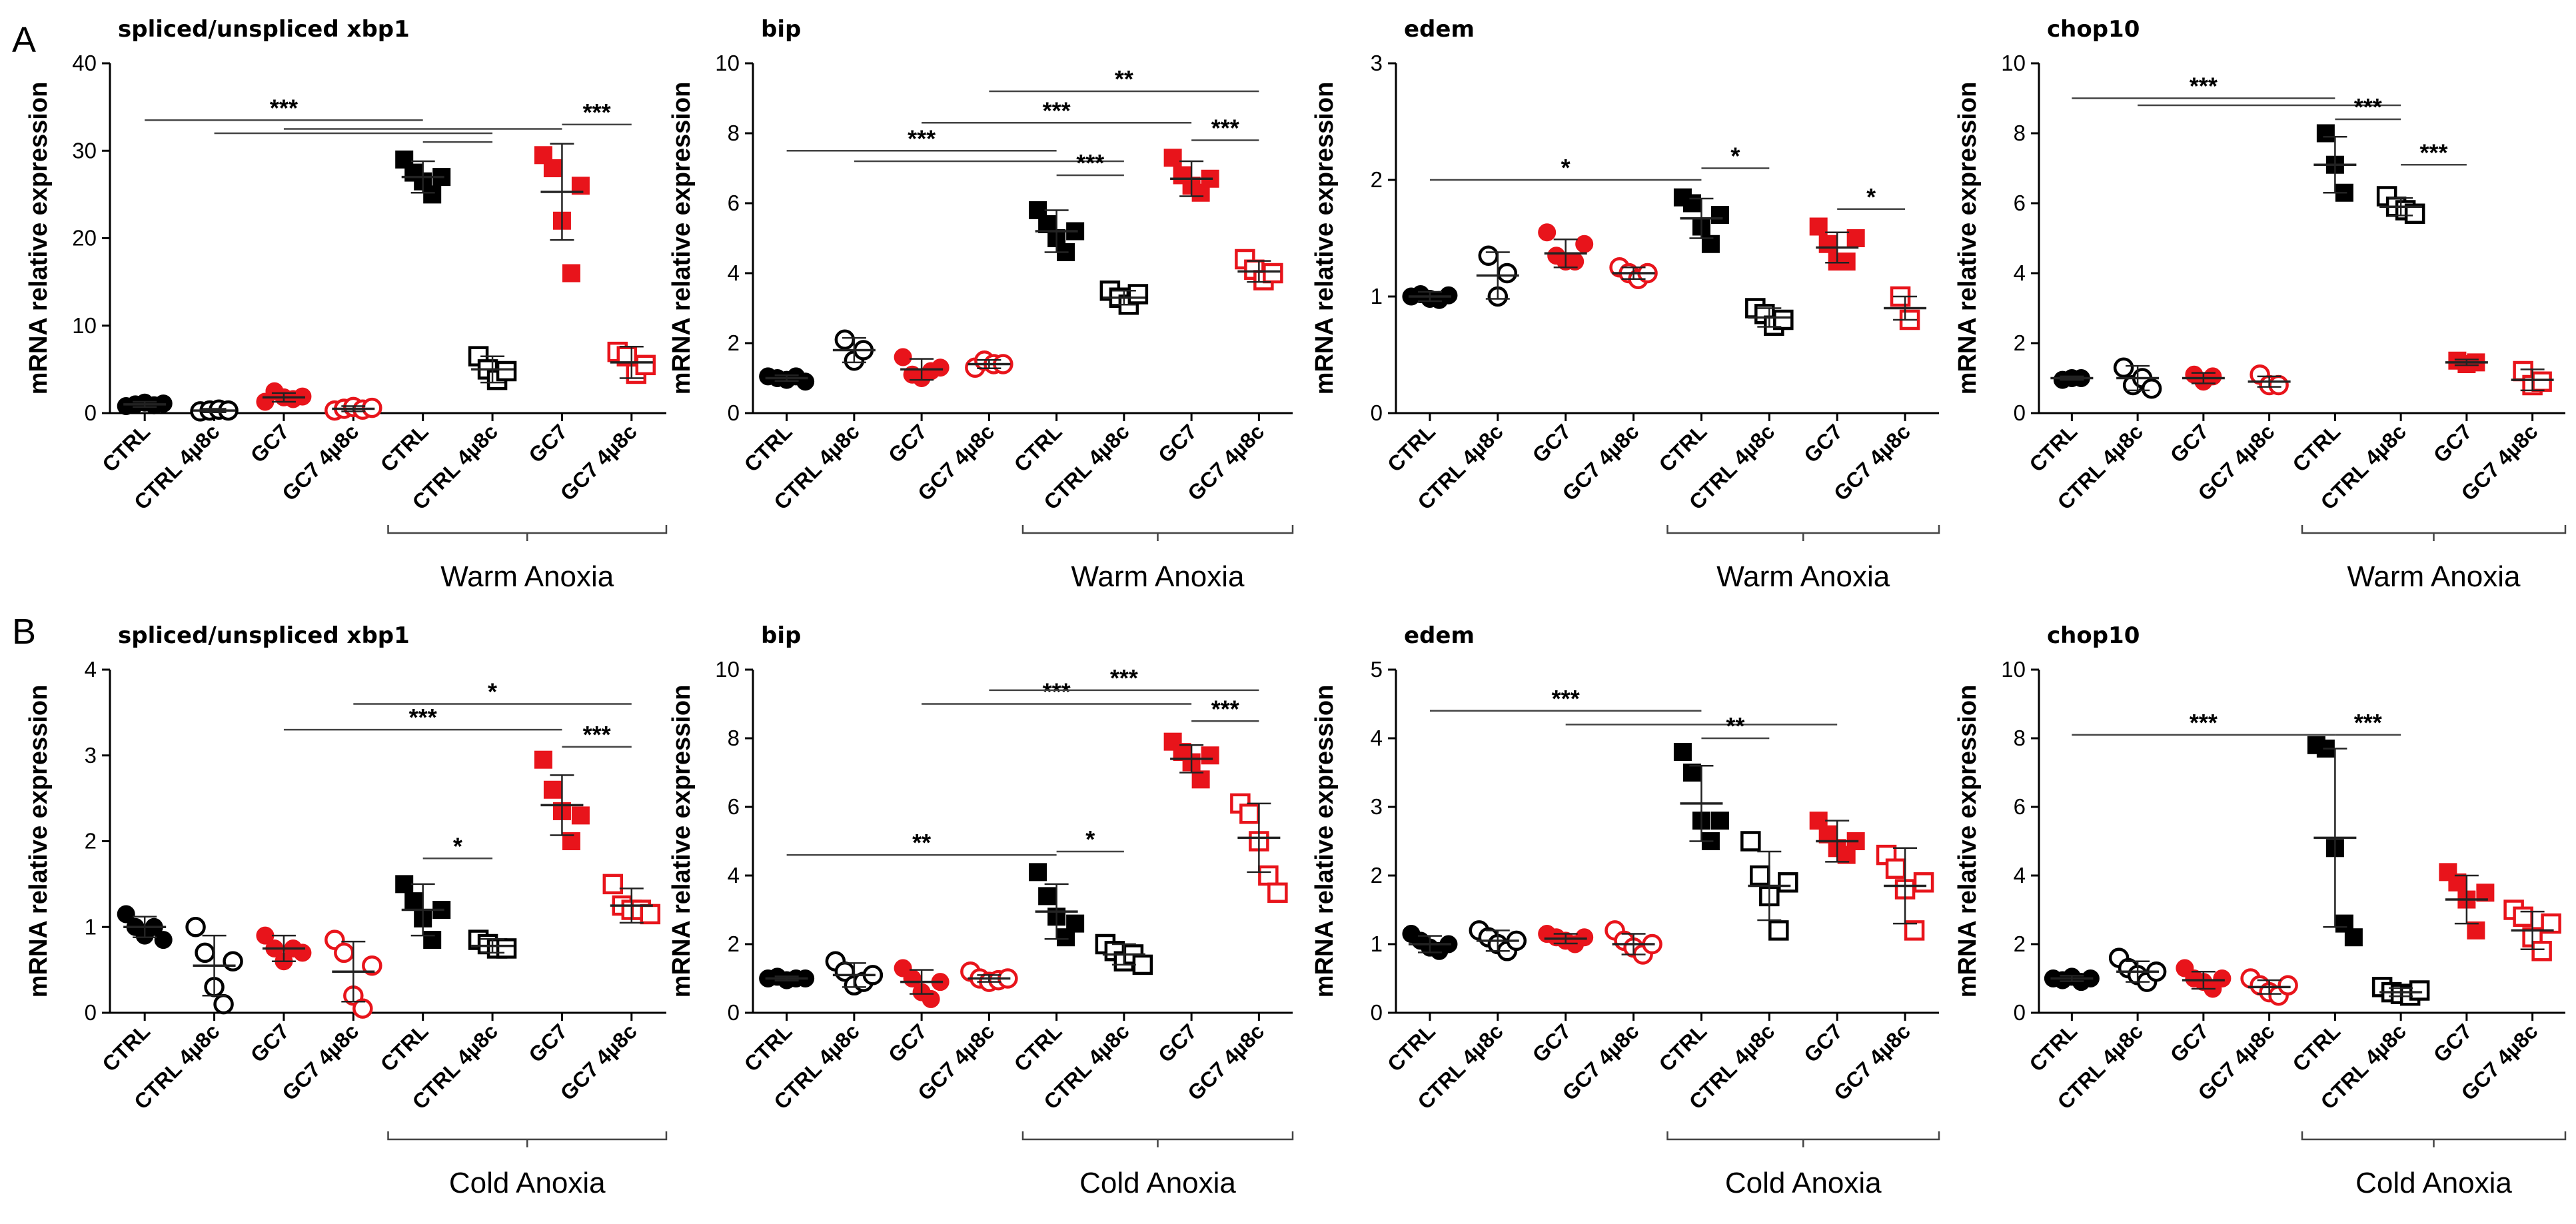 Image resolution: width=2576 pixels, height=1224 pixels. I want to click on y-tick-label: 40, so click(84, 63).